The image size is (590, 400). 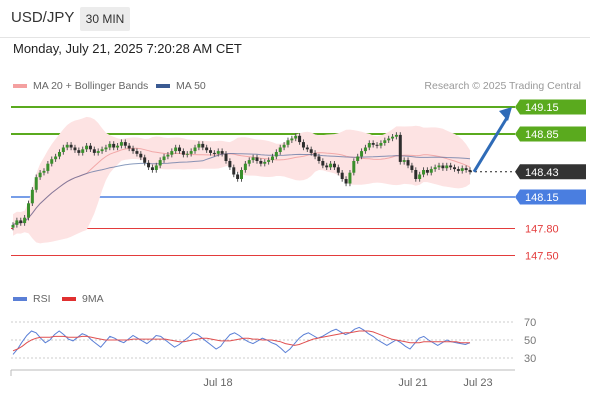 I want to click on rsi-swatch, so click(x=20, y=299).